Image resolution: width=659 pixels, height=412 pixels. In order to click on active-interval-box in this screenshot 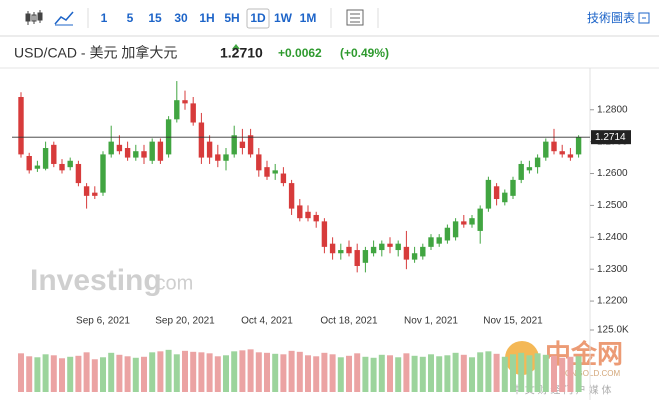, I will do `click(258, 18)`.